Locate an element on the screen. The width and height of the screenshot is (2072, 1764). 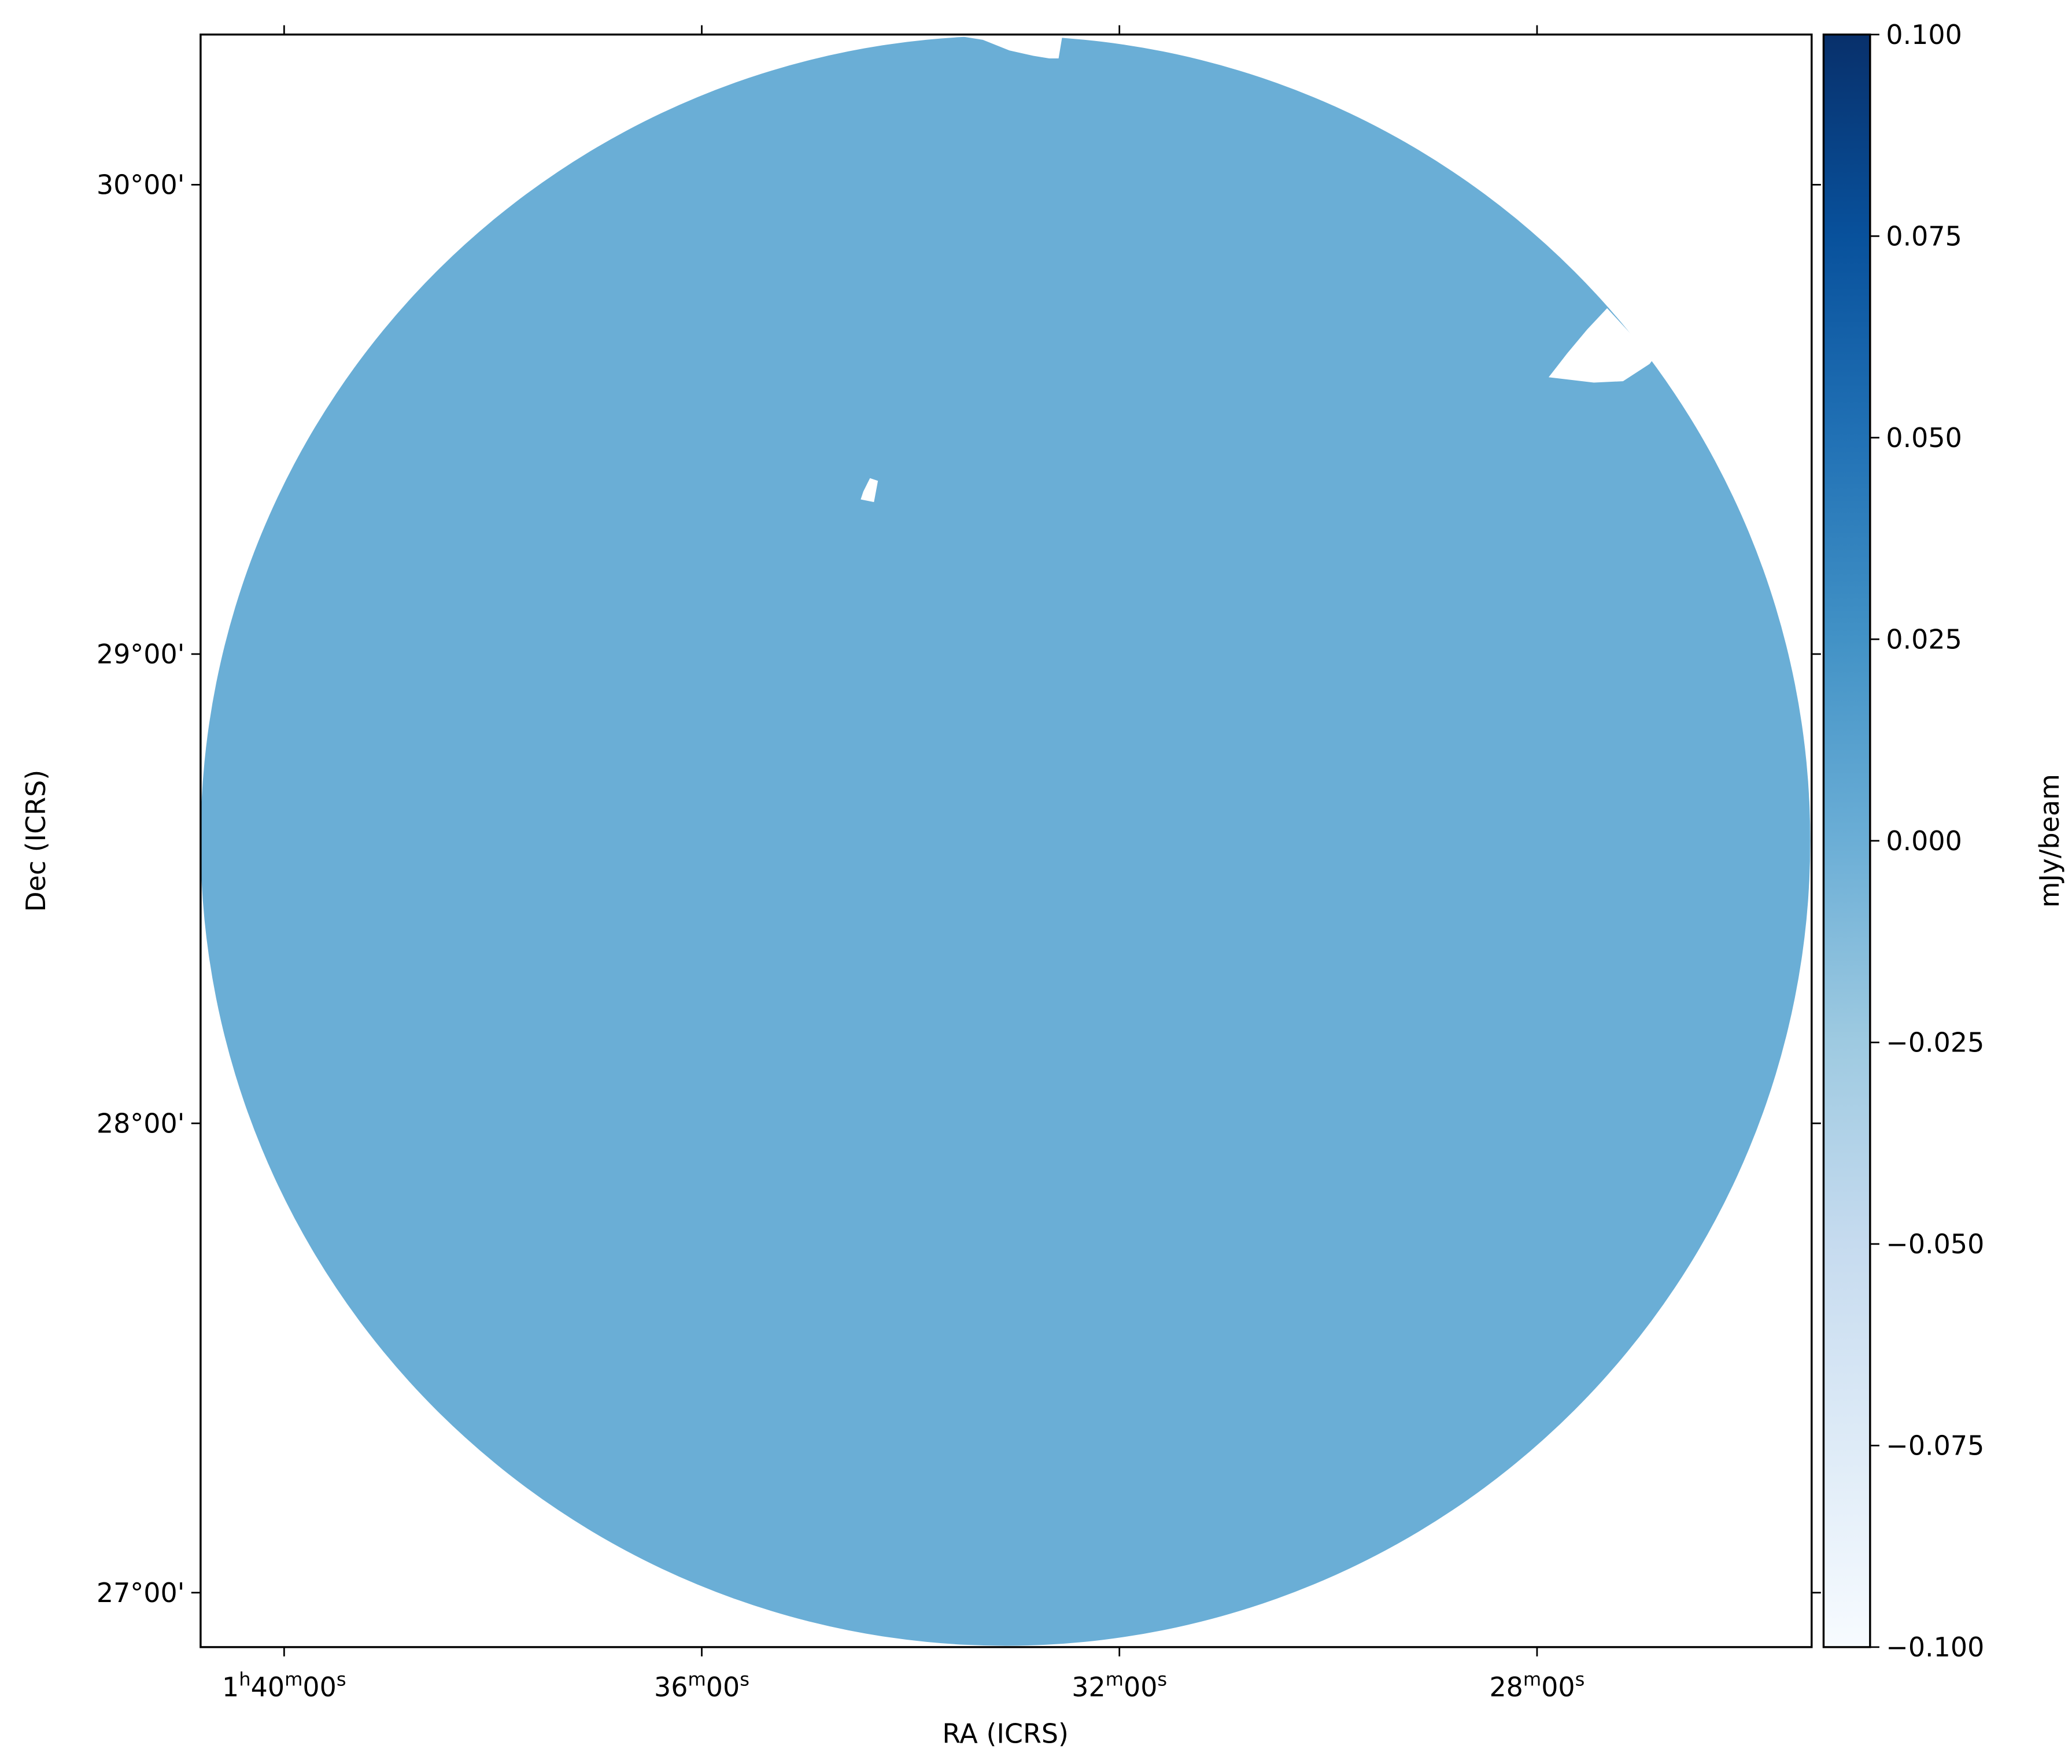
y-tick-label: 29°00' is located at coordinates (140, 655).